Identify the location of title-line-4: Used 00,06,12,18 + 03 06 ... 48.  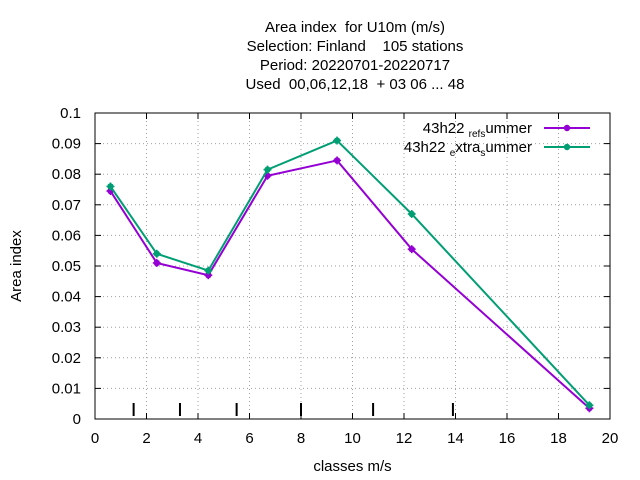
(355, 84).